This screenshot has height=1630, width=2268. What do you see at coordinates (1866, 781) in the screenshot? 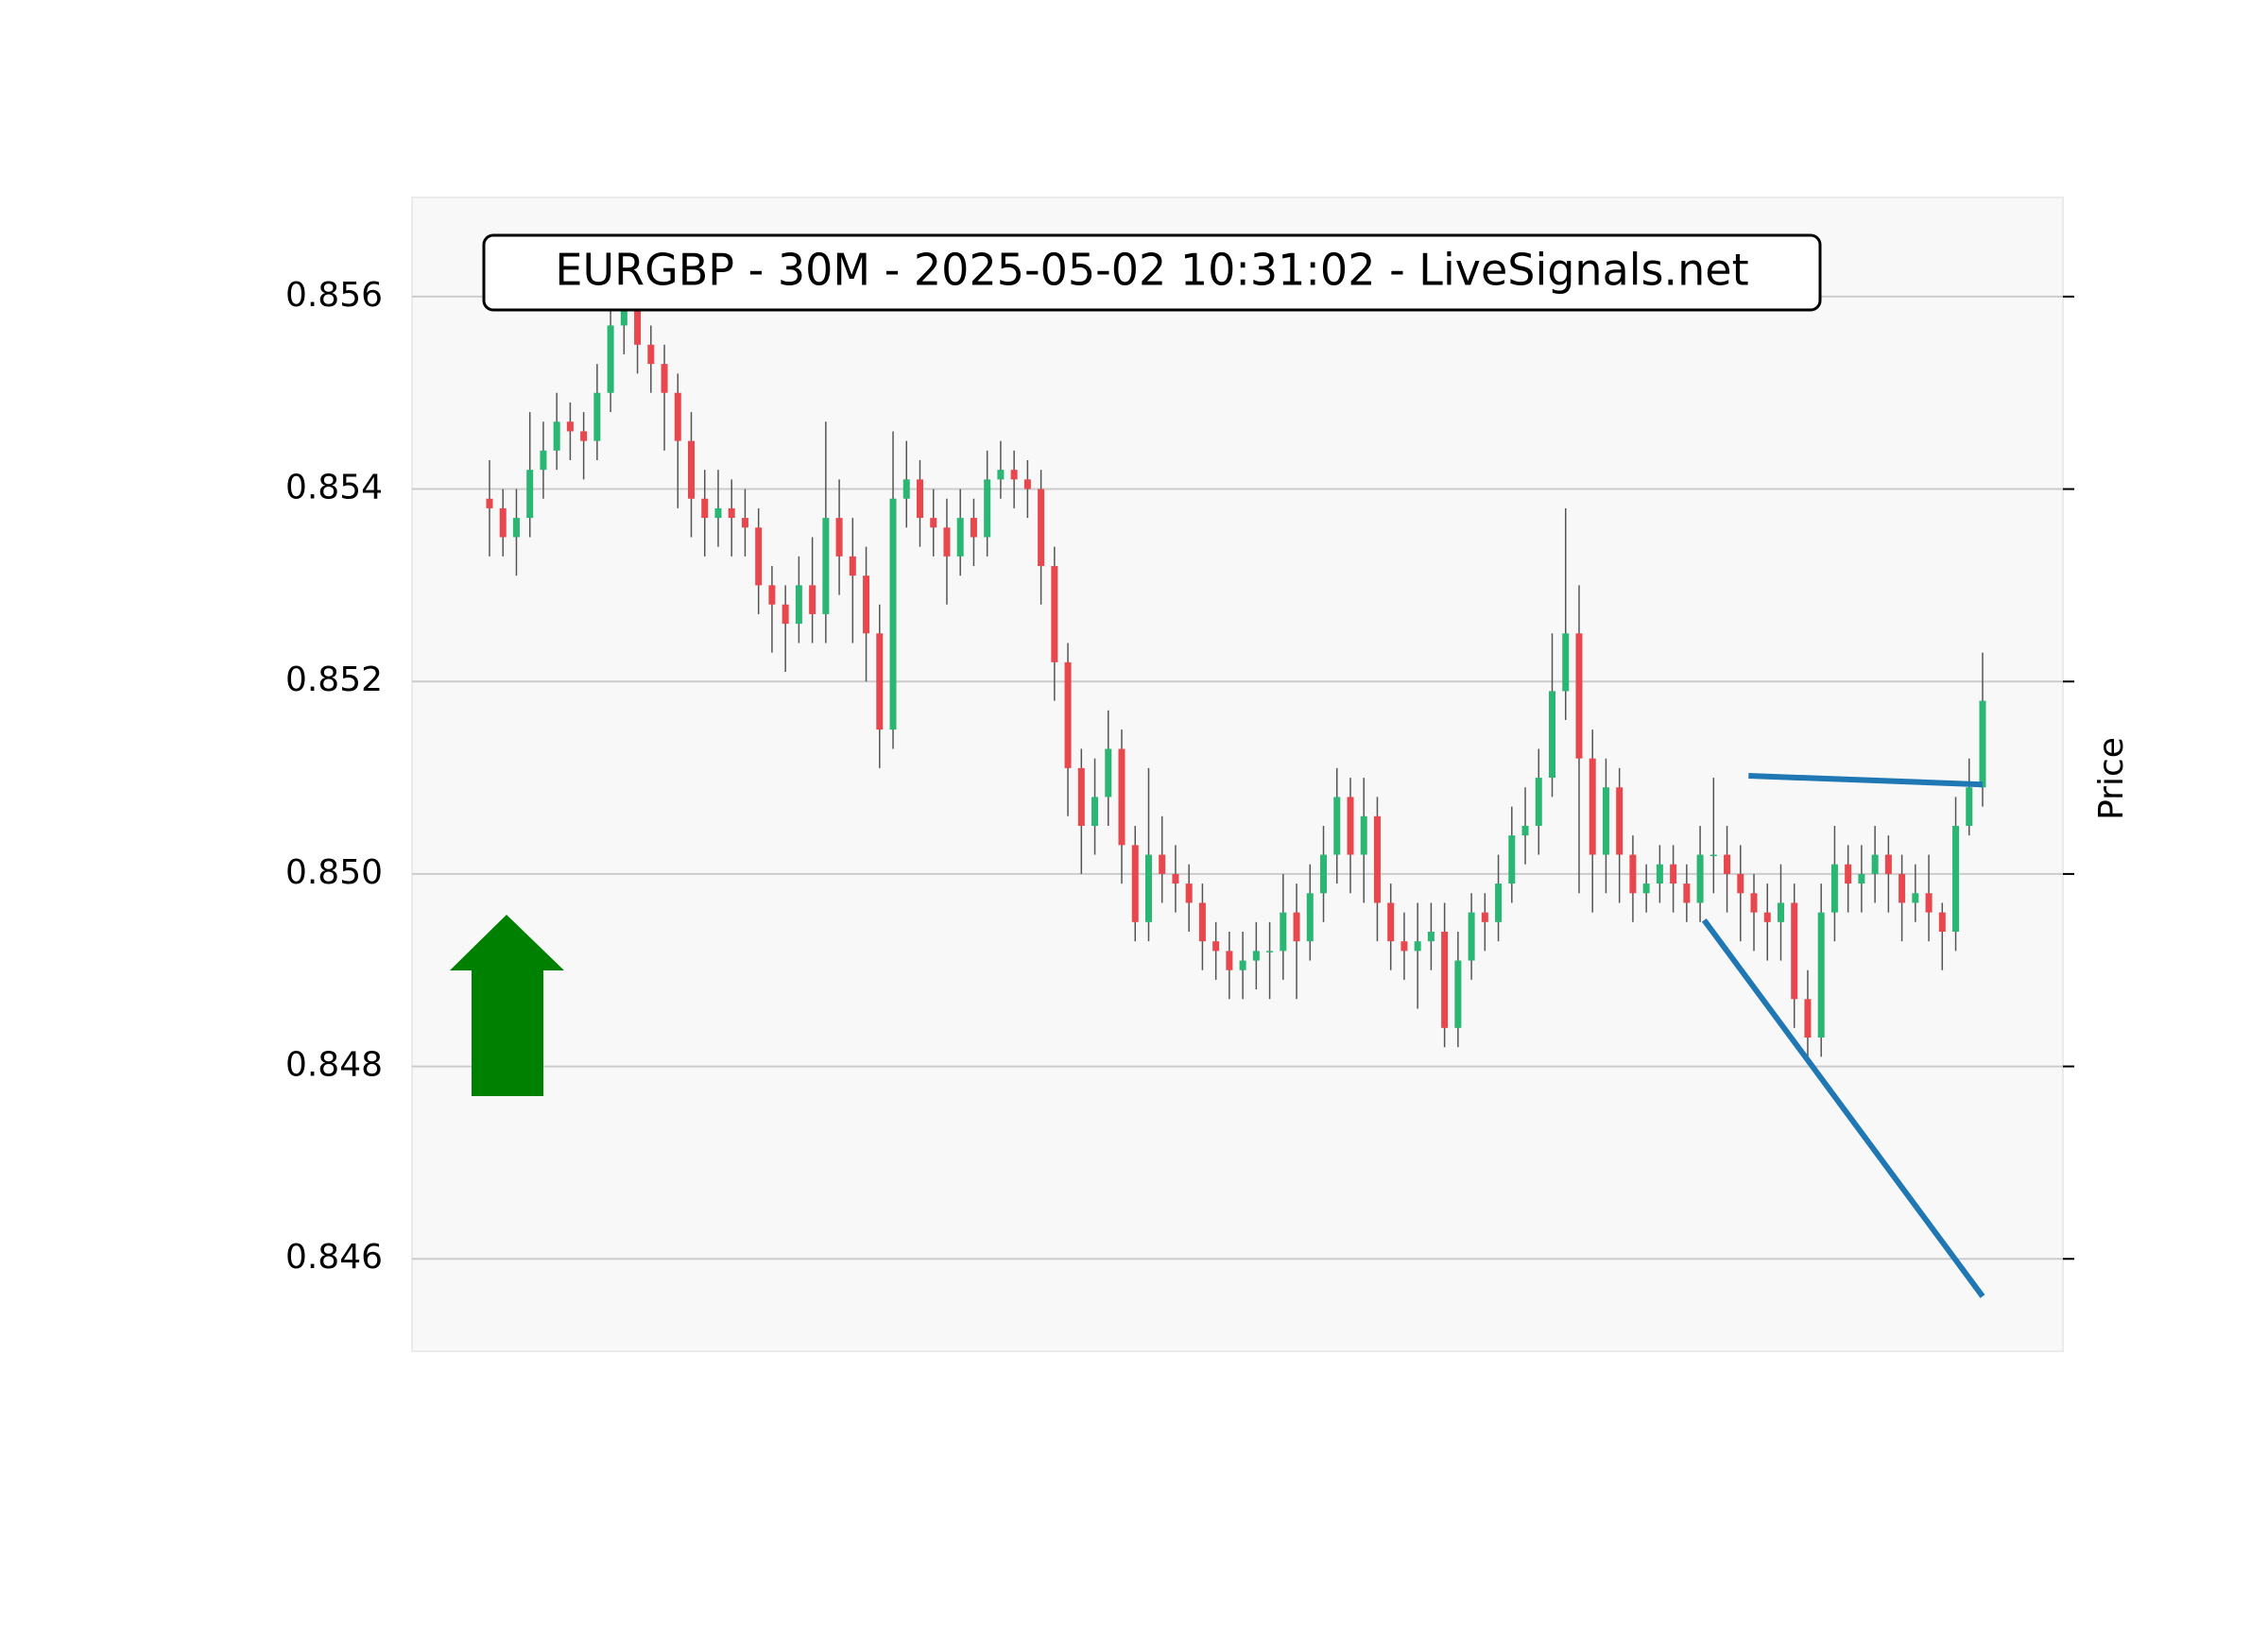
I see `trend-line` at bounding box center [1866, 781].